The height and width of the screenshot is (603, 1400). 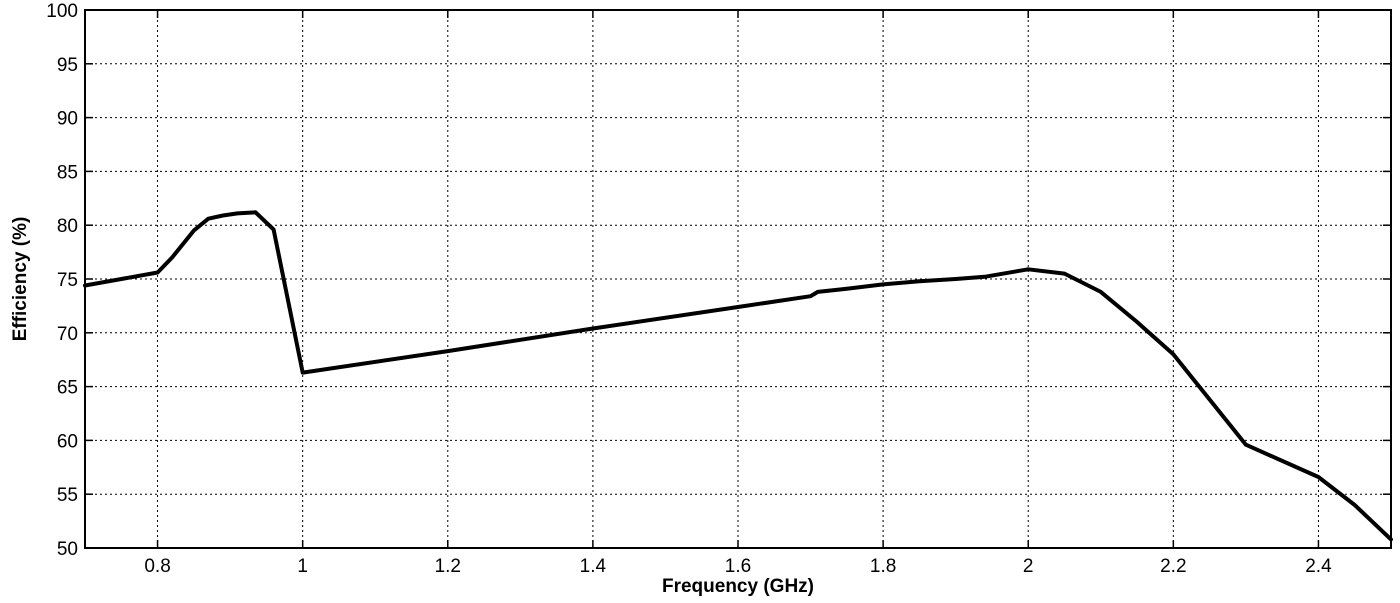 I want to click on x-axis-label: Frequency (GHz), so click(x=738, y=586).